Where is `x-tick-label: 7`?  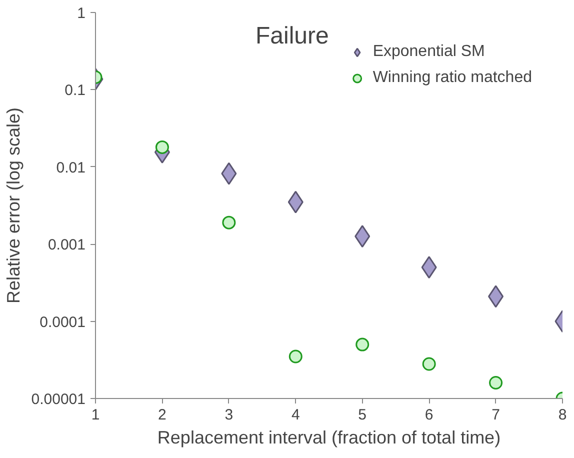
x-tick-label: 7 is located at coordinates (496, 415).